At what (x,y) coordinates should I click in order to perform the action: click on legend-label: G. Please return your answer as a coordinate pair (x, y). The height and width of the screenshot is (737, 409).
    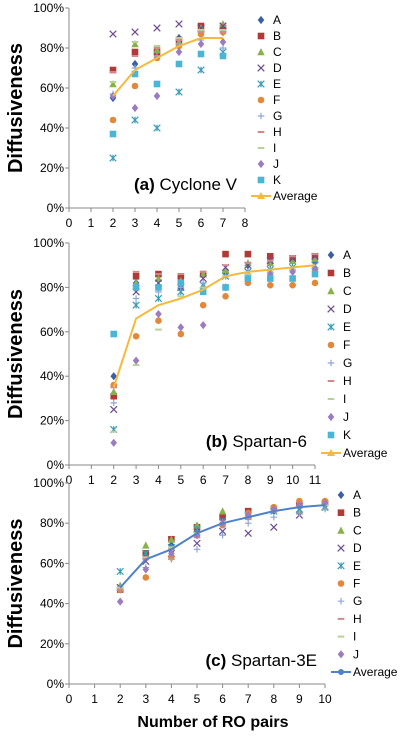
    Looking at the image, I should click on (277, 116).